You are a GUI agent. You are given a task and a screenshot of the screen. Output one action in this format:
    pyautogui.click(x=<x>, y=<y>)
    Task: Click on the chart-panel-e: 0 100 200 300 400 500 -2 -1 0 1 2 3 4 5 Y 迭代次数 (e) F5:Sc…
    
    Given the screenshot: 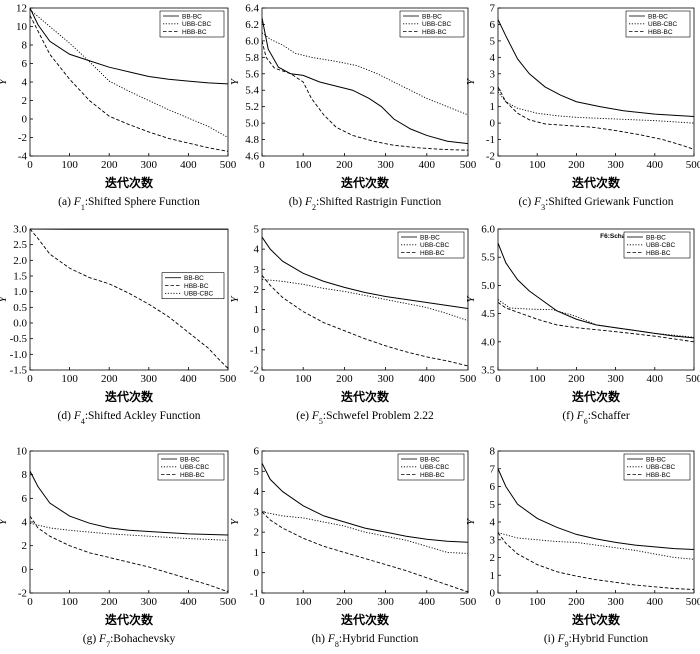 What is the action you would take?
    pyautogui.click(x=353, y=325)
    